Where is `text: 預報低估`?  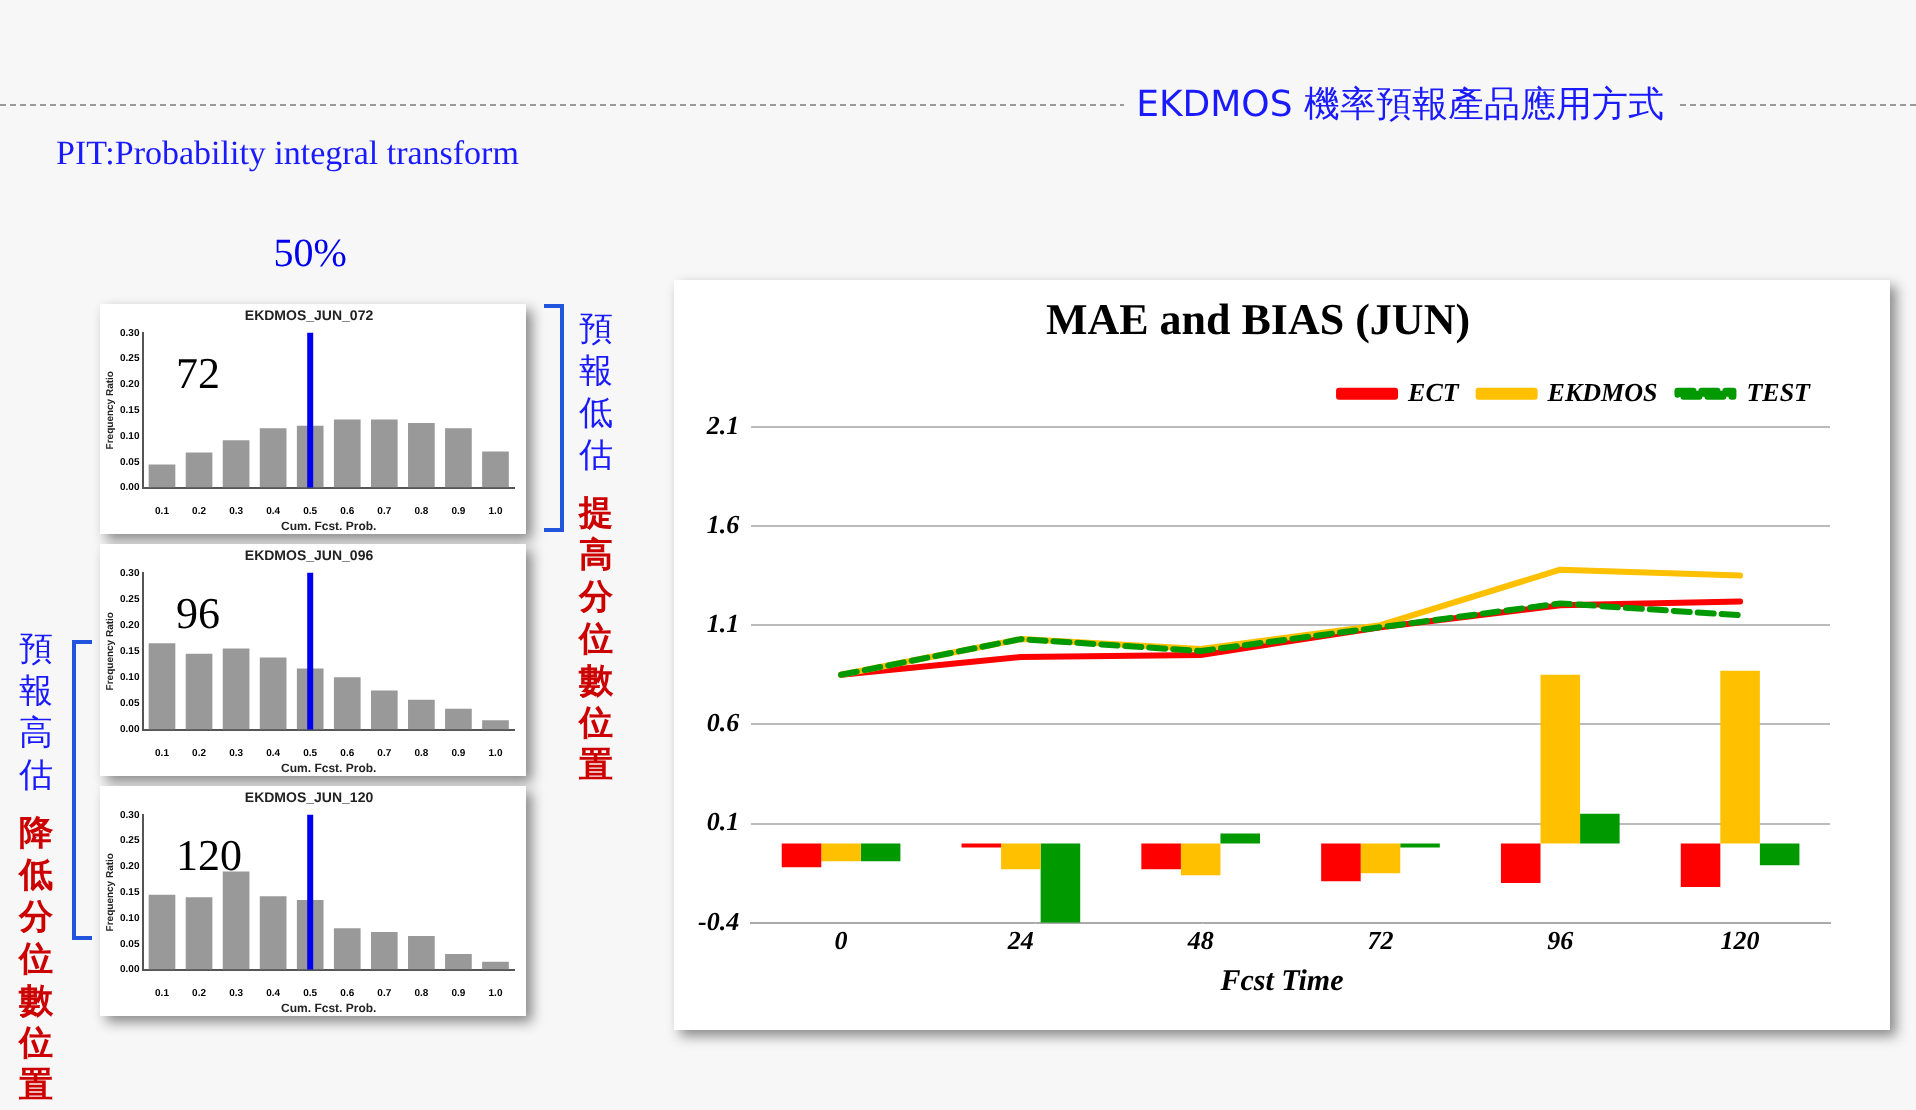
text: 預報低估 is located at coordinates (596, 394).